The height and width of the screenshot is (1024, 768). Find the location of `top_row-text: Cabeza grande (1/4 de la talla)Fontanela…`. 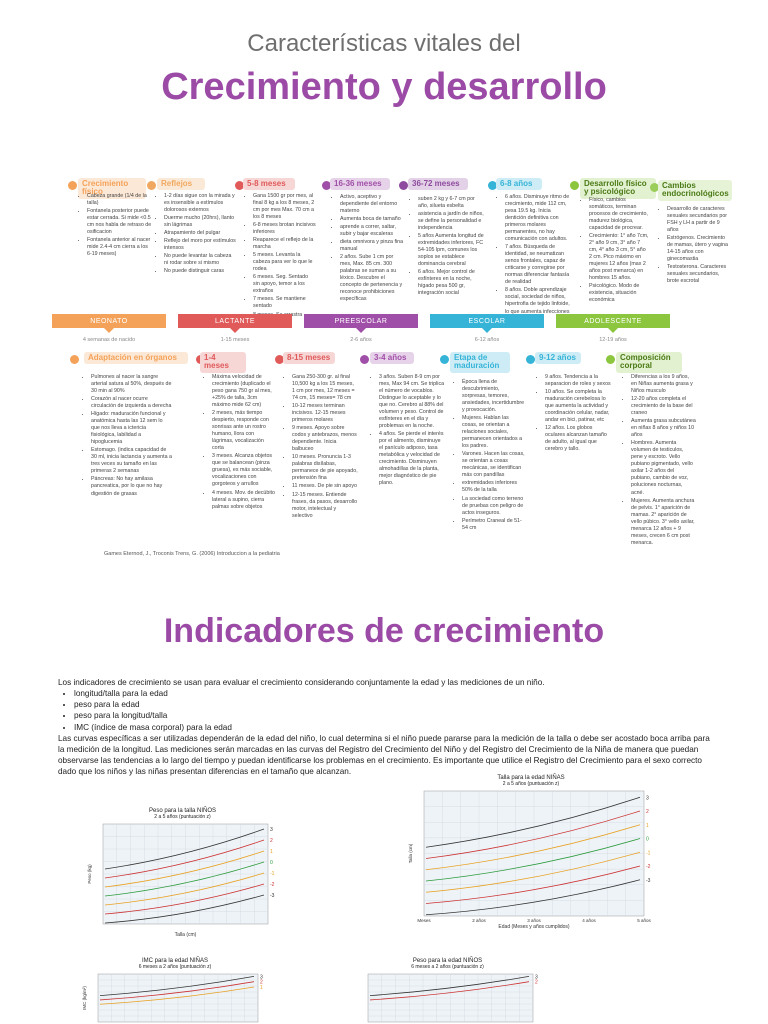

top_row-text: Cabeza grande (1/4 de la talla)Fontanela… is located at coordinates (116, 226).